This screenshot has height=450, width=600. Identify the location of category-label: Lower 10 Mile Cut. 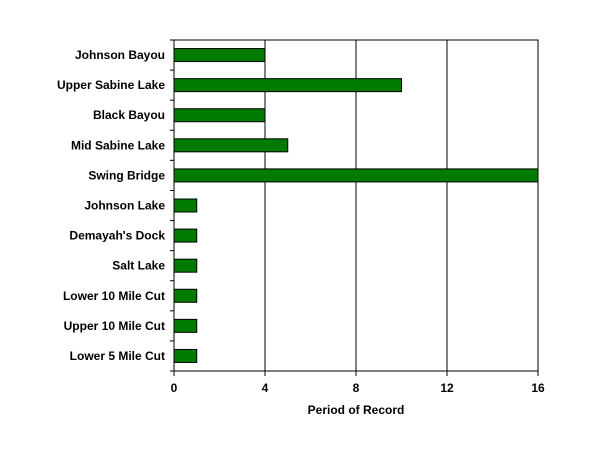
(114, 296).